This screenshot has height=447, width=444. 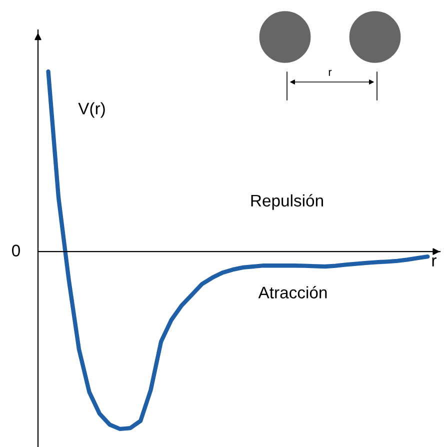 What do you see at coordinates (434, 261) in the screenshot?
I see `x-axis-title: r` at bounding box center [434, 261].